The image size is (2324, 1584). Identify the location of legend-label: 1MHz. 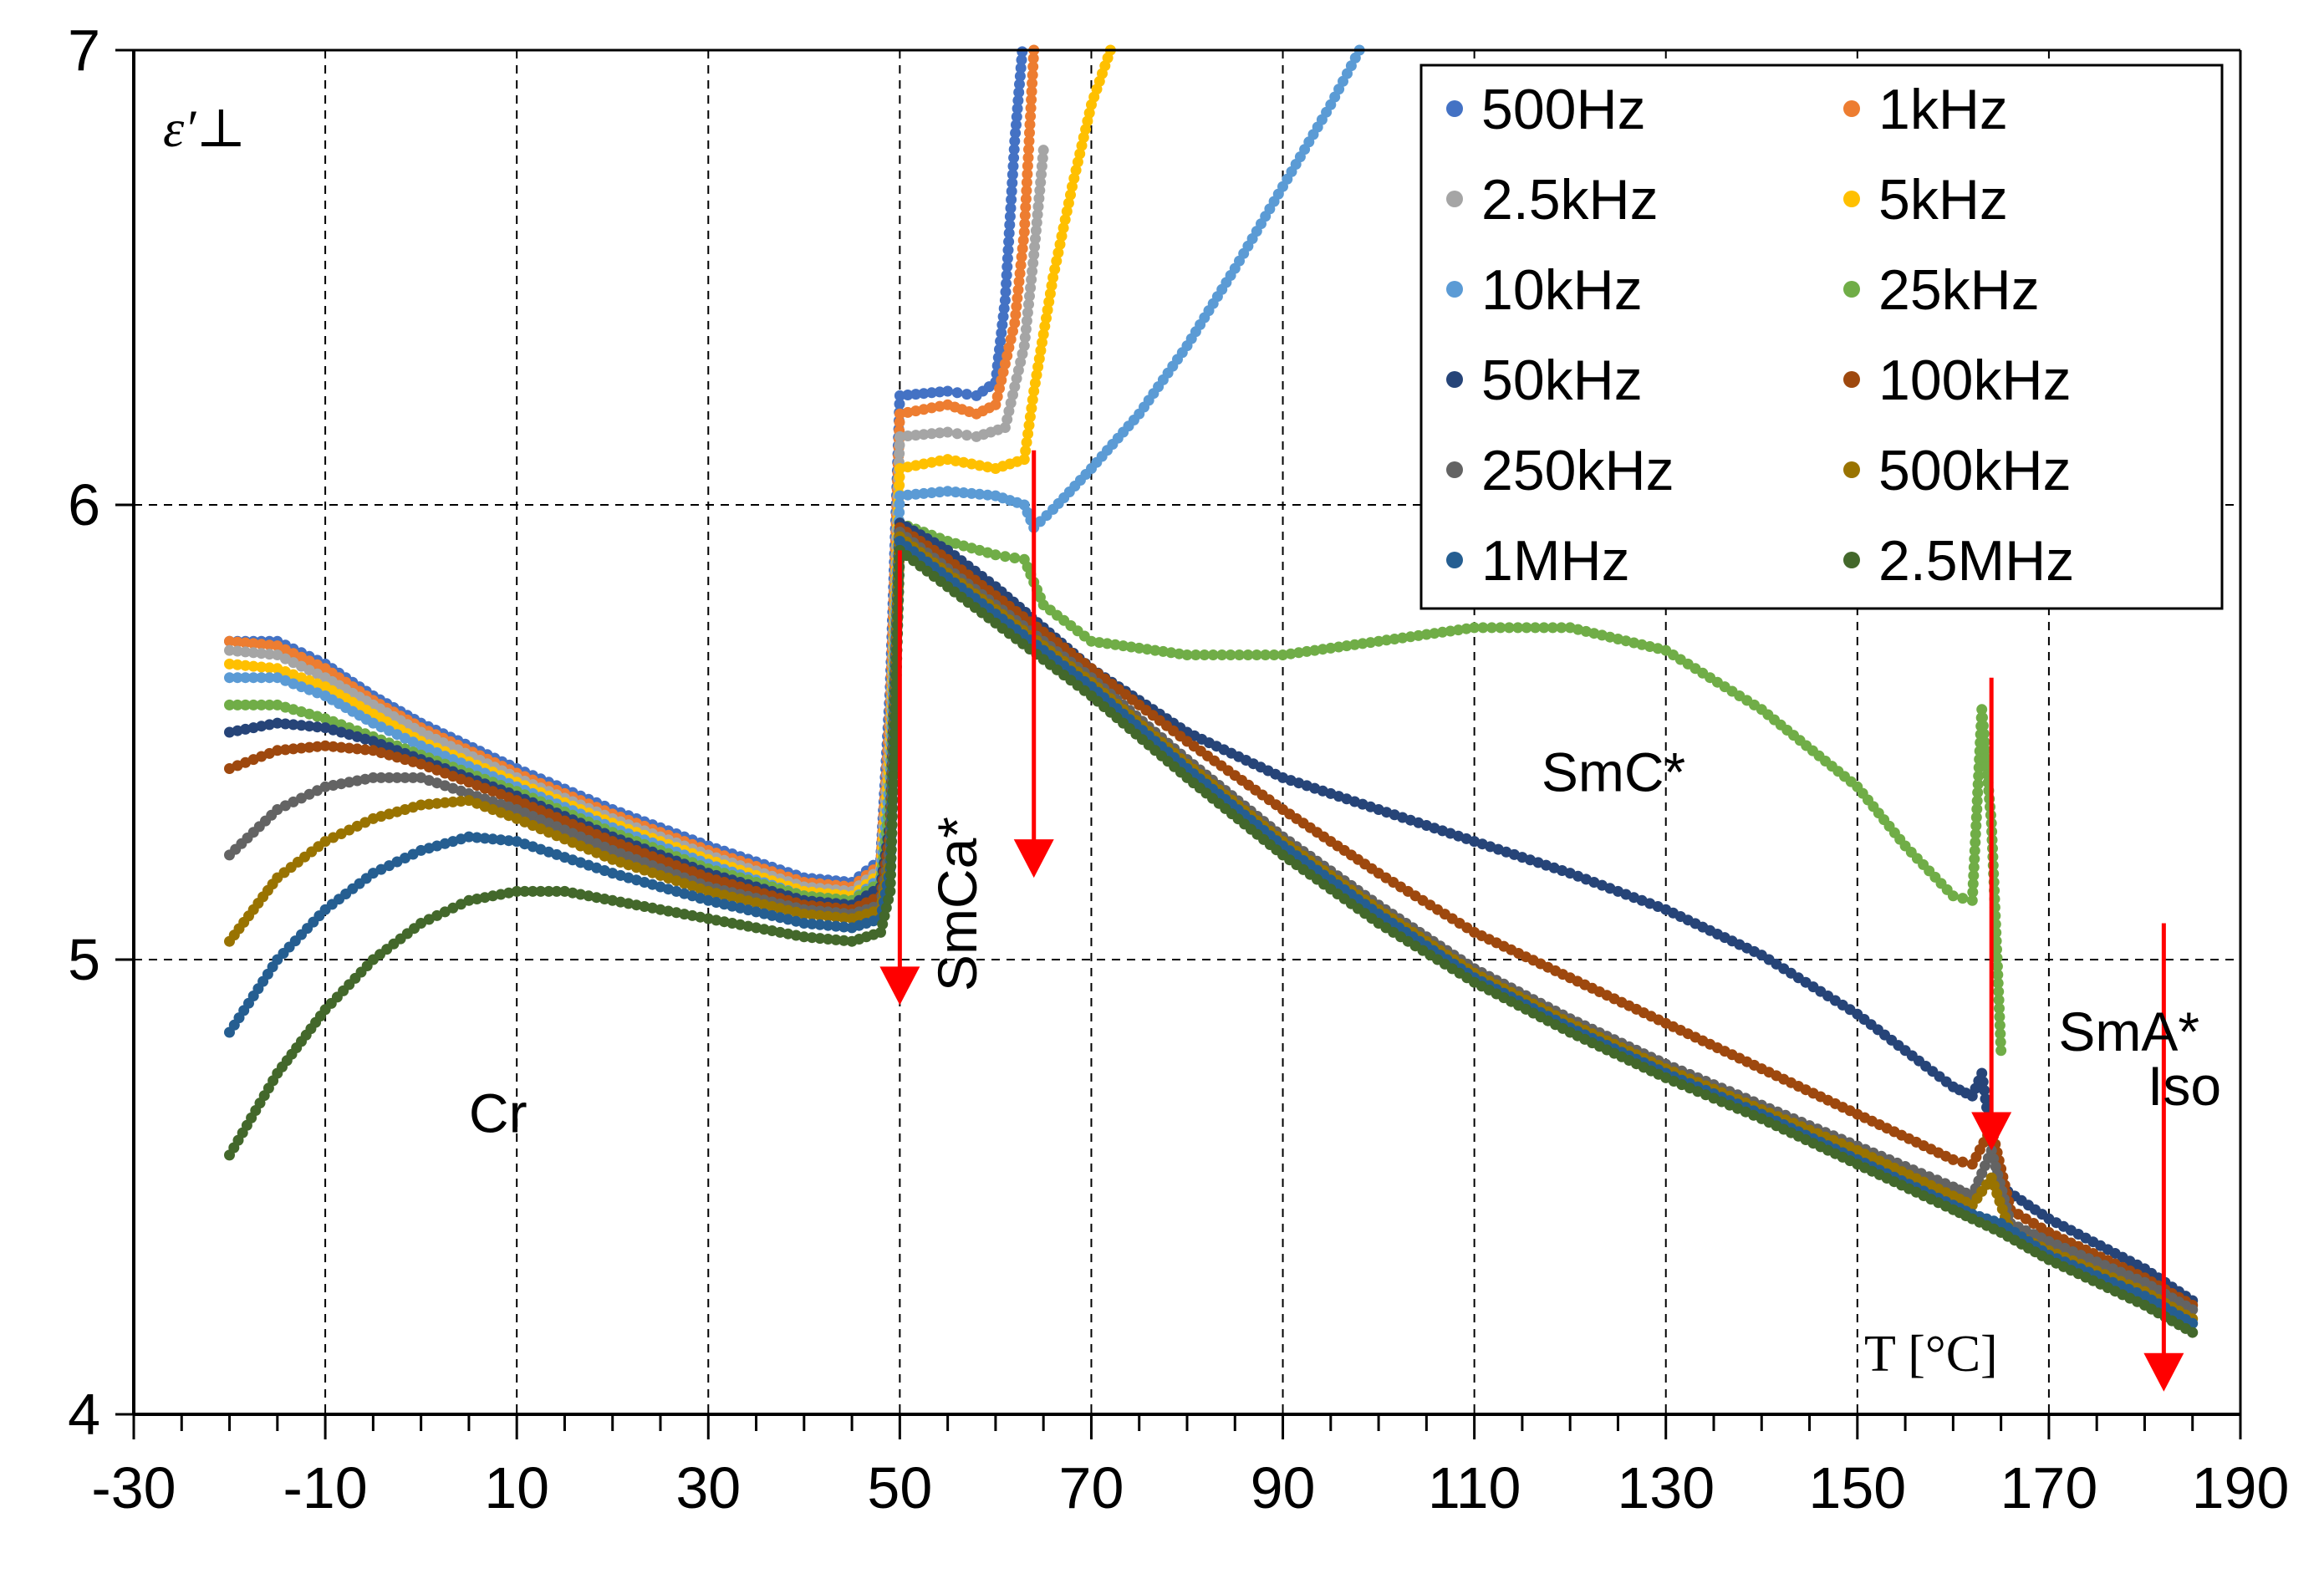
(1555, 561).